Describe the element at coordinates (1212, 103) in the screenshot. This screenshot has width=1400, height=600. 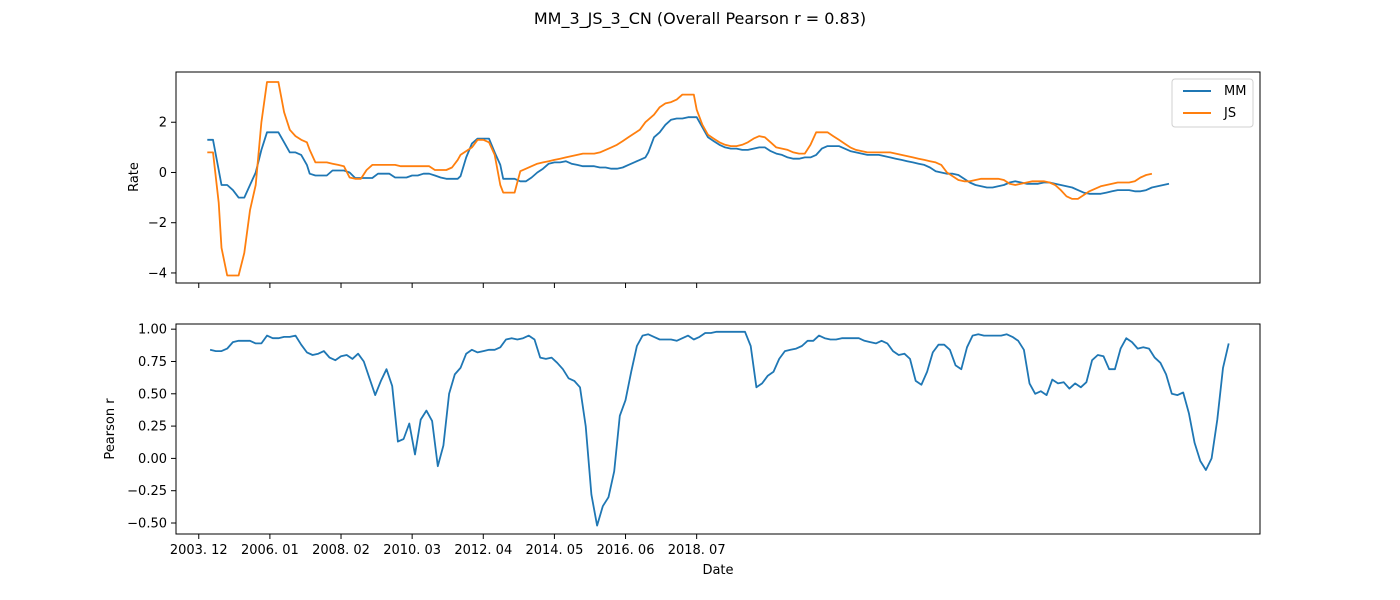
I see `legend: MM JS` at that location.